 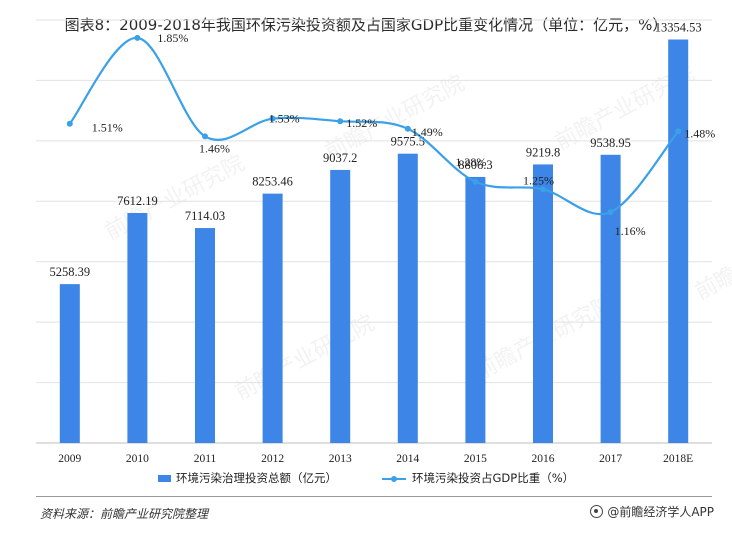 What do you see at coordinates (205, 459) in the screenshot?
I see `x-tick-label: 2011` at bounding box center [205, 459].